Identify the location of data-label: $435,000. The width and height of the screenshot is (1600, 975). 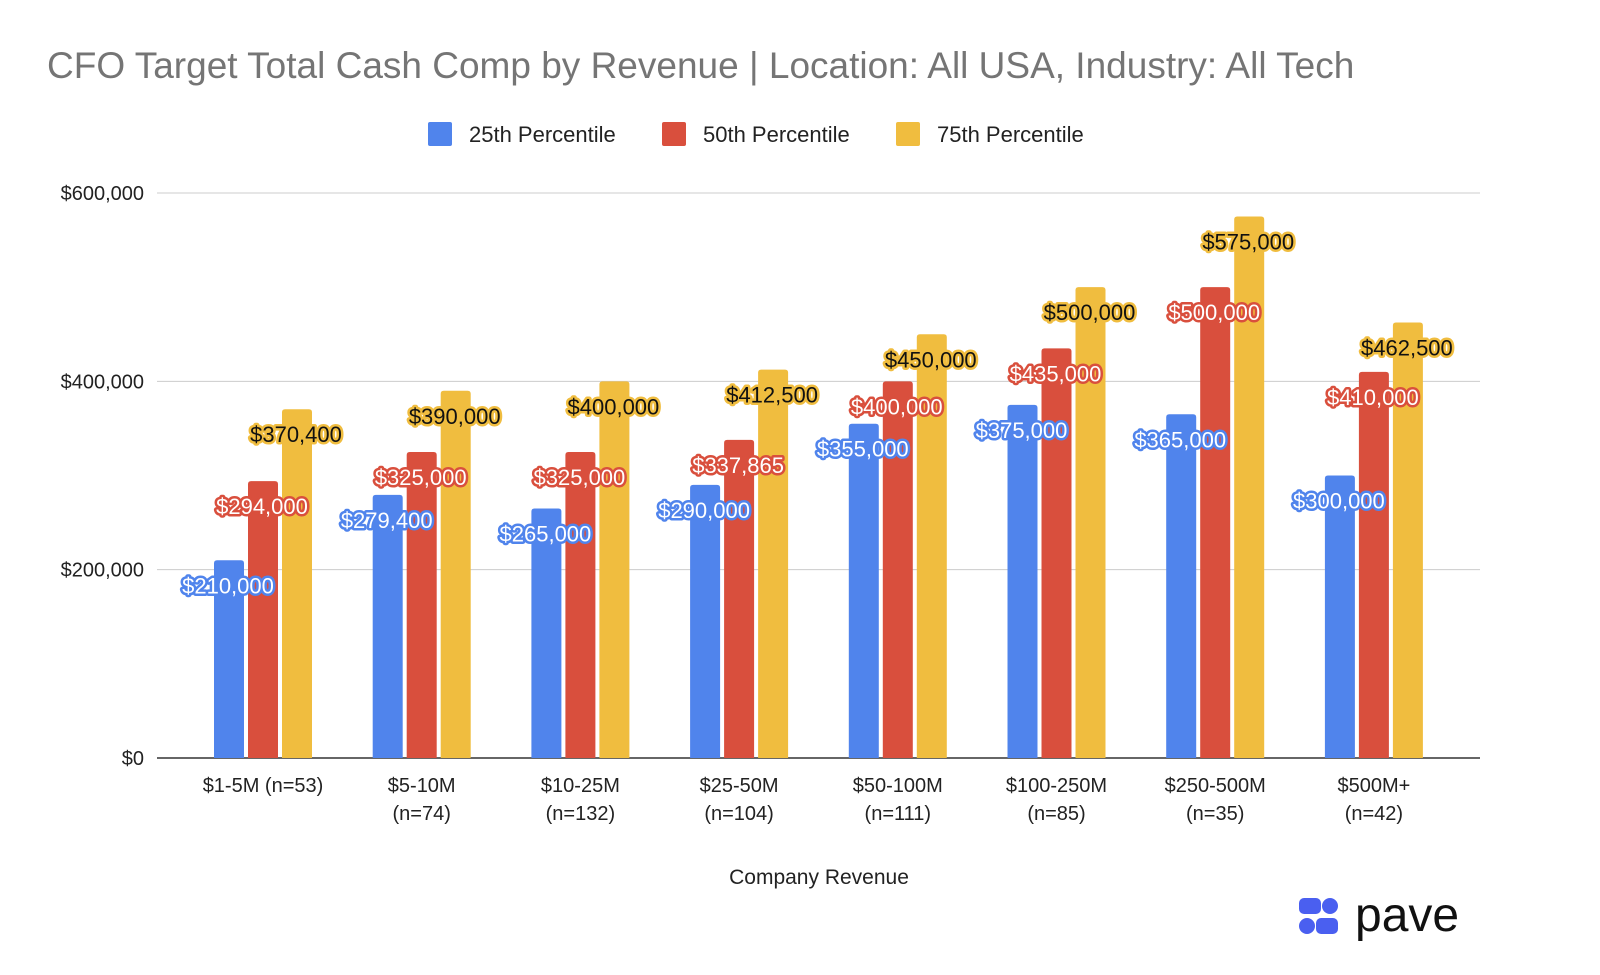
(1056, 373).